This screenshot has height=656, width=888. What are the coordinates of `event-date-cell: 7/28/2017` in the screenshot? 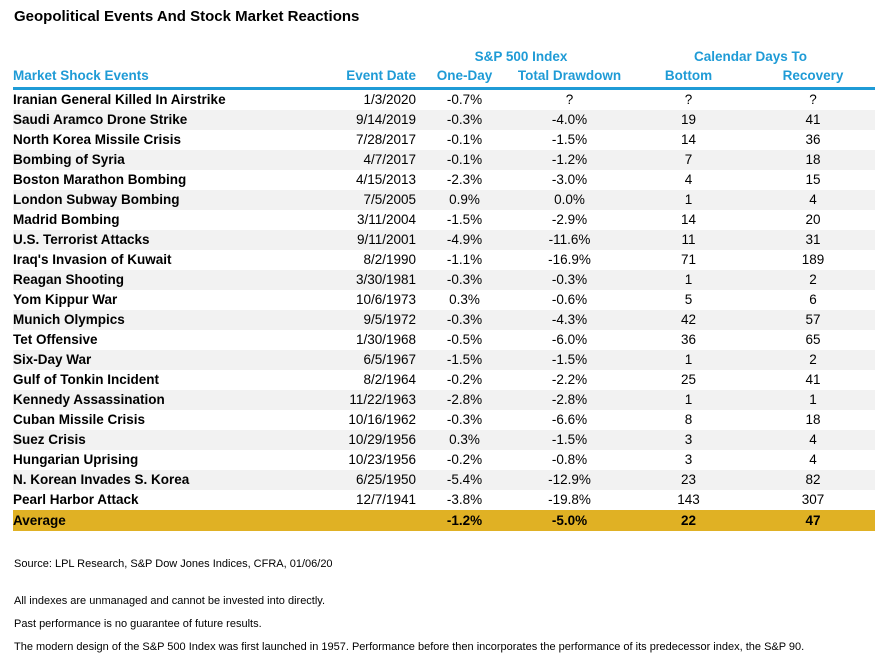 It's located at (385, 139).